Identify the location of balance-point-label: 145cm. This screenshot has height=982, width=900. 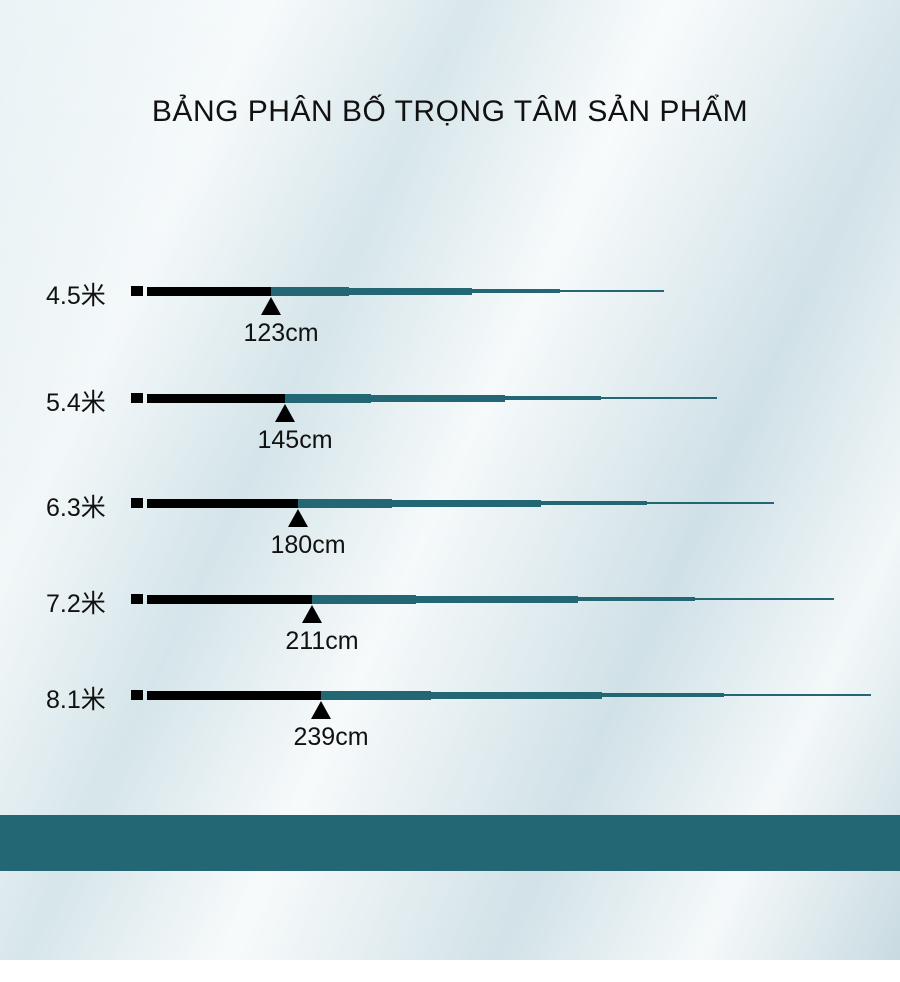
(295, 440).